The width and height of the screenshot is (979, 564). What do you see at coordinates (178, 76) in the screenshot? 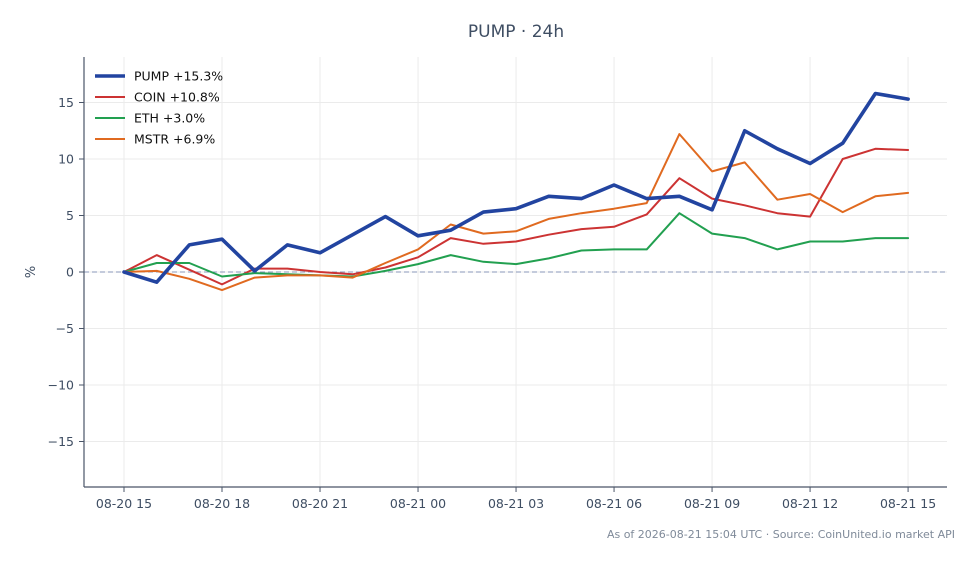
I see `legend-label-pump: PUMP +15.3%` at bounding box center [178, 76].